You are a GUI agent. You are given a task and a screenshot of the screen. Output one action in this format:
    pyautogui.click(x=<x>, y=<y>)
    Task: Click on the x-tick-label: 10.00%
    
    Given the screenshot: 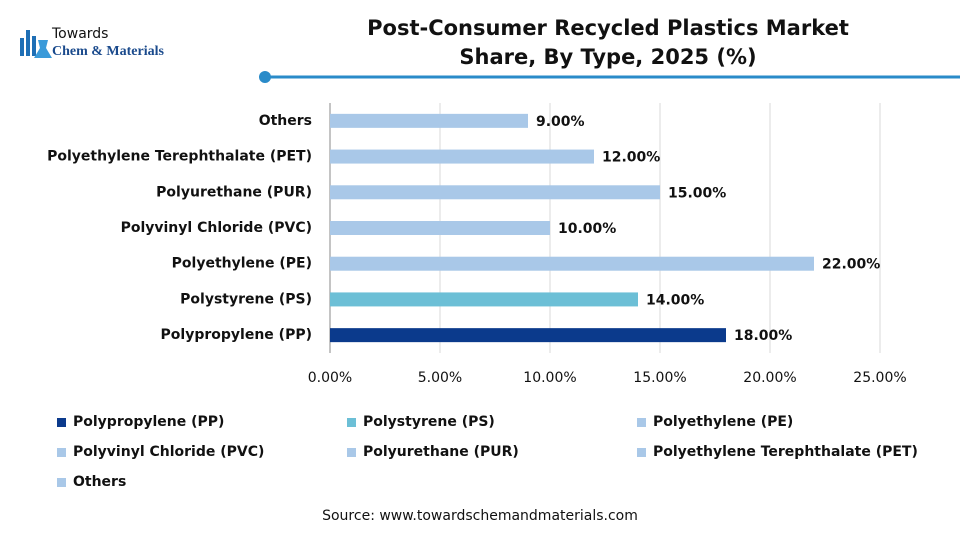 What is the action you would take?
    pyautogui.click(x=549, y=378)
    